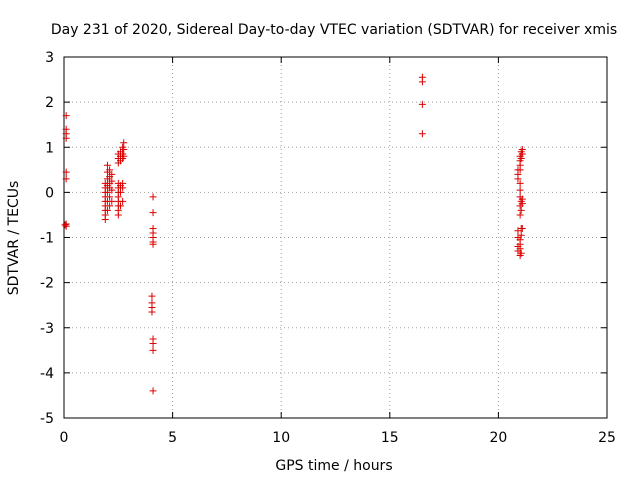 This screenshot has height=480, width=640. I want to click on x-tick-label: 20, so click(498, 438).